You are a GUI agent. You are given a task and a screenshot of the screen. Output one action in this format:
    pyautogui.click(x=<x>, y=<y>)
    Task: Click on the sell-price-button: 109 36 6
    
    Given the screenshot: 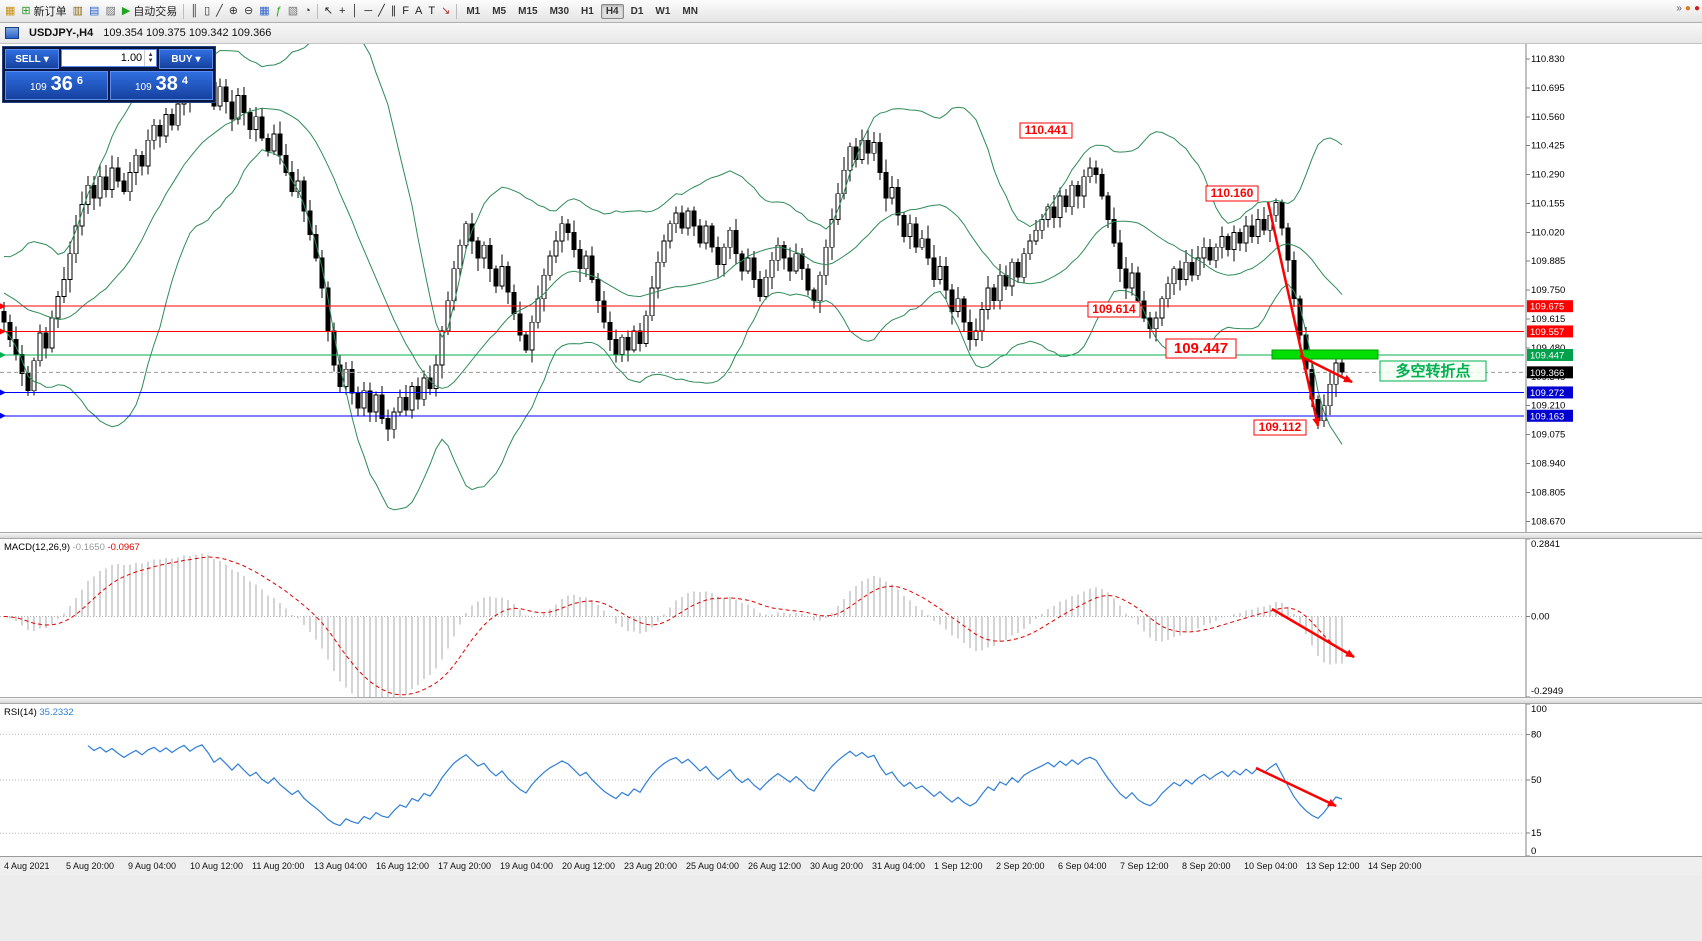 What is the action you would take?
    pyautogui.click(x=56, y=85)
    